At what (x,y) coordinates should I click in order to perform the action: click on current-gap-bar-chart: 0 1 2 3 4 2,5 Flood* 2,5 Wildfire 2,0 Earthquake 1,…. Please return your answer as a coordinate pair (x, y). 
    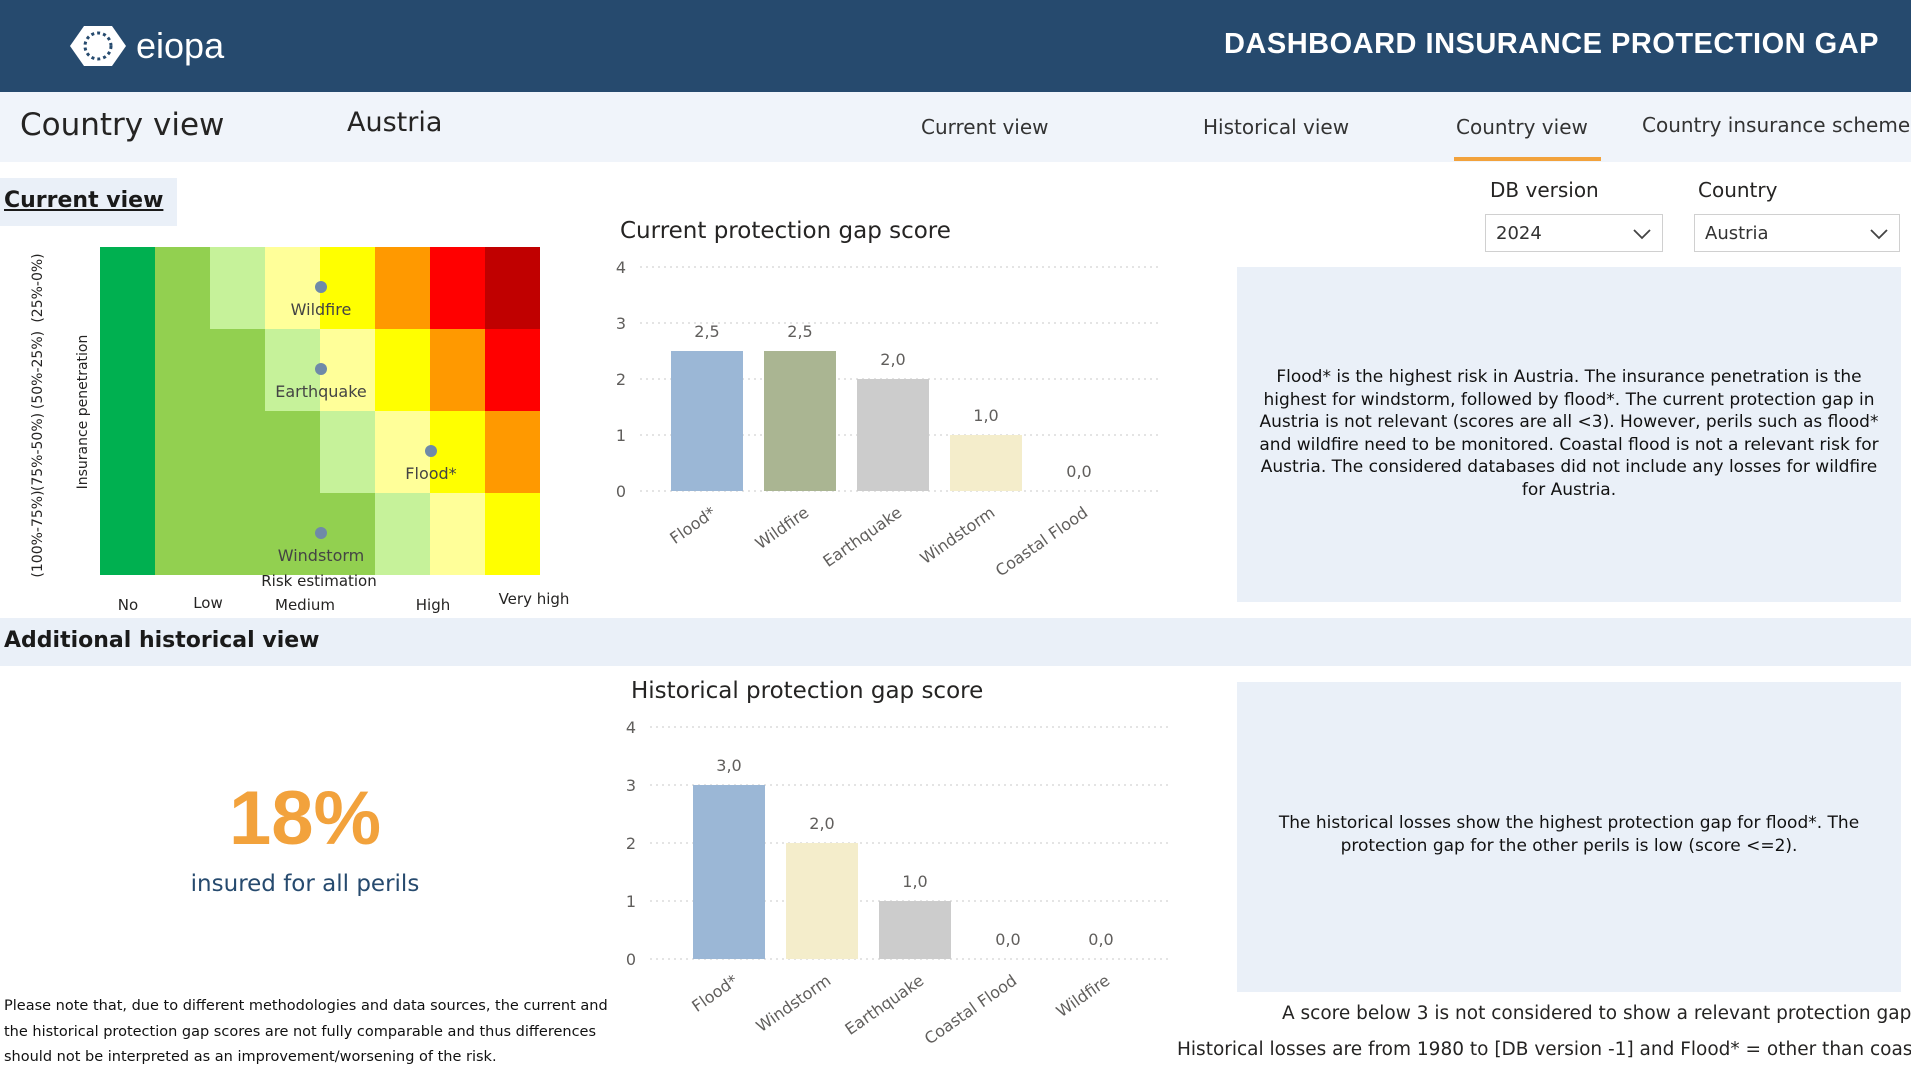
    Looking at the image, I should click on (887, 419).